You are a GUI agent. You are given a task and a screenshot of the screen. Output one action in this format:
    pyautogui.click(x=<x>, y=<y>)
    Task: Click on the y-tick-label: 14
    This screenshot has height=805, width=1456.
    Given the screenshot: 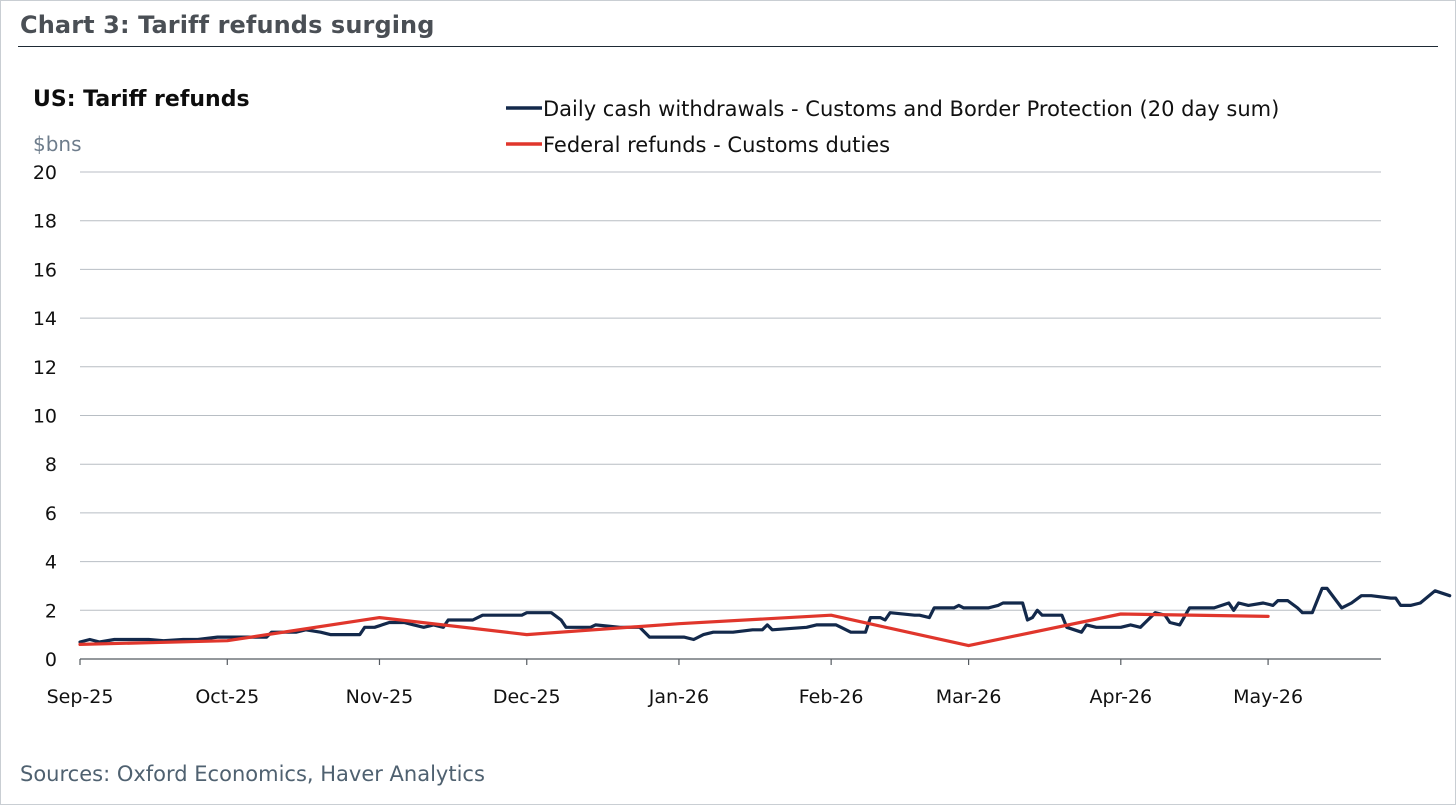 What is the action you would take?
    pyautogui.click(x=45, y=319)
    